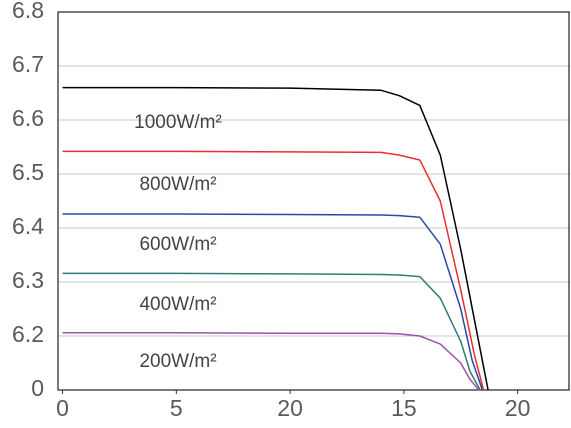 The width and height of the screenshot is (571, 428). Describe the element at coordinates (28, 334) in the screenshot. I see `y-tick-label: 6.2` at that location.